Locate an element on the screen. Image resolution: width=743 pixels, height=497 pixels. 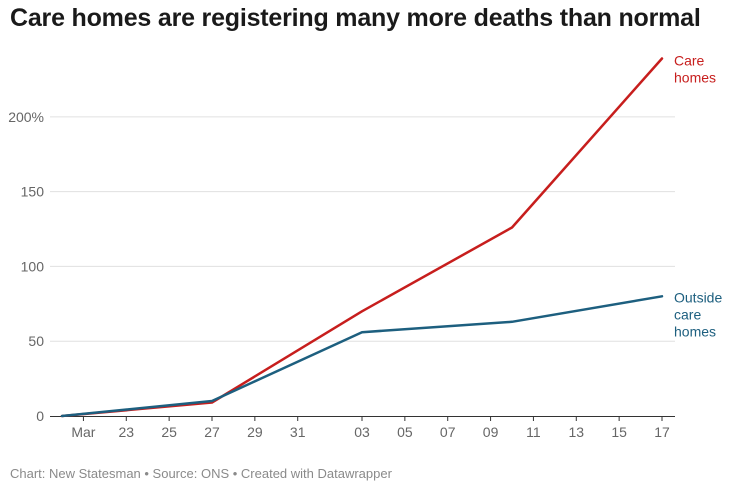
y-tick-label: 0 is located at coordinates (40, 416).